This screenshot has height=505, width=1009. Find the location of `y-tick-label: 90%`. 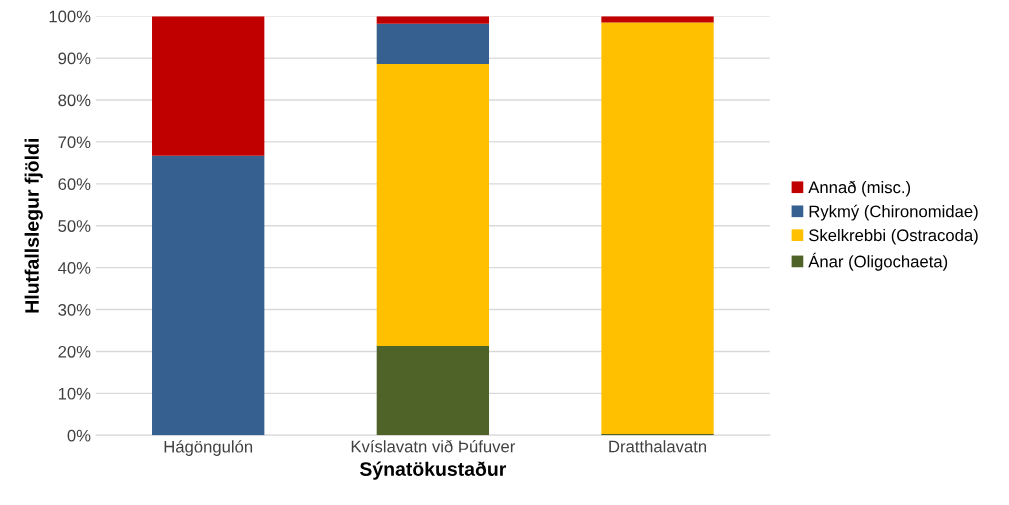

y-tick-label: 90% is located at coordinates (74, 58).